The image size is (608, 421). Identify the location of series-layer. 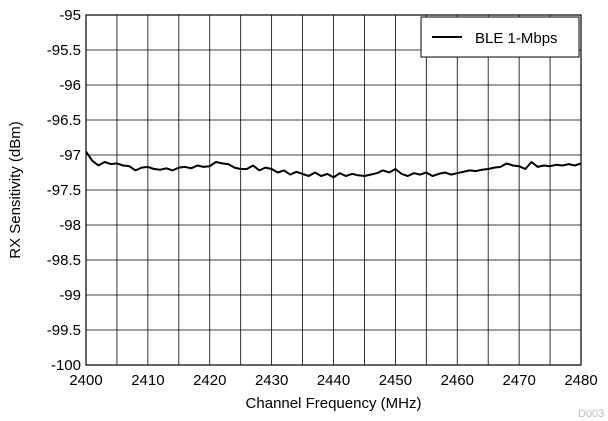
(333, 164).